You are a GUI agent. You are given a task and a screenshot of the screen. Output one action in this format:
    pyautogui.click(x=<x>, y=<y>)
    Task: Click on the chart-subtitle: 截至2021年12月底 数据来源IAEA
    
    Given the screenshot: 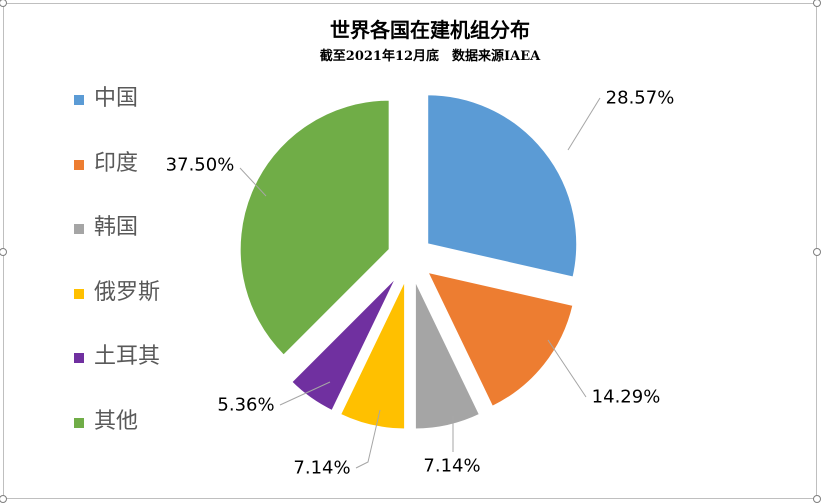 What is the action you would take?
    pyautogui.click(x=430, y=56)
    